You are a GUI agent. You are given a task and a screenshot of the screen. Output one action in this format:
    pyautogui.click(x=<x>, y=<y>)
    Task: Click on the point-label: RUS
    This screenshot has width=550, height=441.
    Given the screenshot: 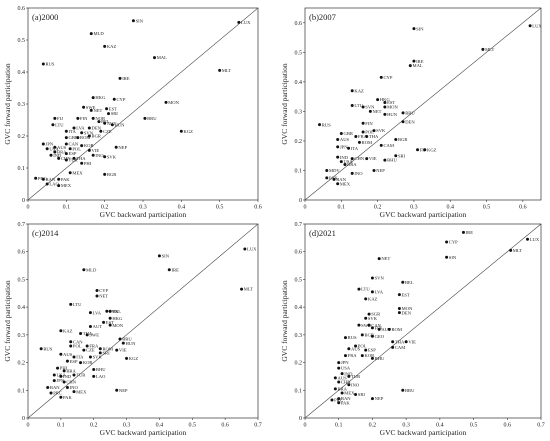 What is the action you would take?
    pyautogui.click(x=50, y=64)
    